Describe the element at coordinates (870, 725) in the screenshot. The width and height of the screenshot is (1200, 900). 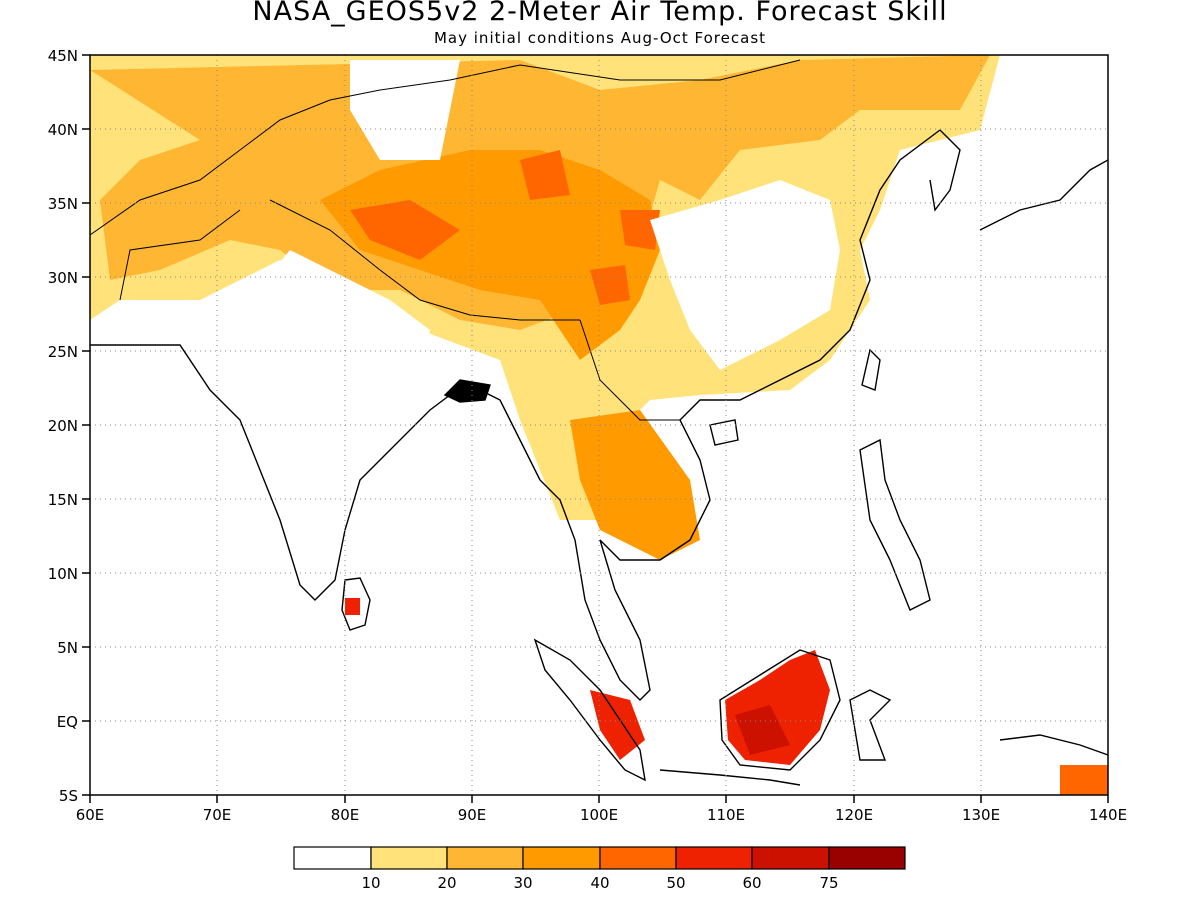
I see `coast-sulawesi` at that location.